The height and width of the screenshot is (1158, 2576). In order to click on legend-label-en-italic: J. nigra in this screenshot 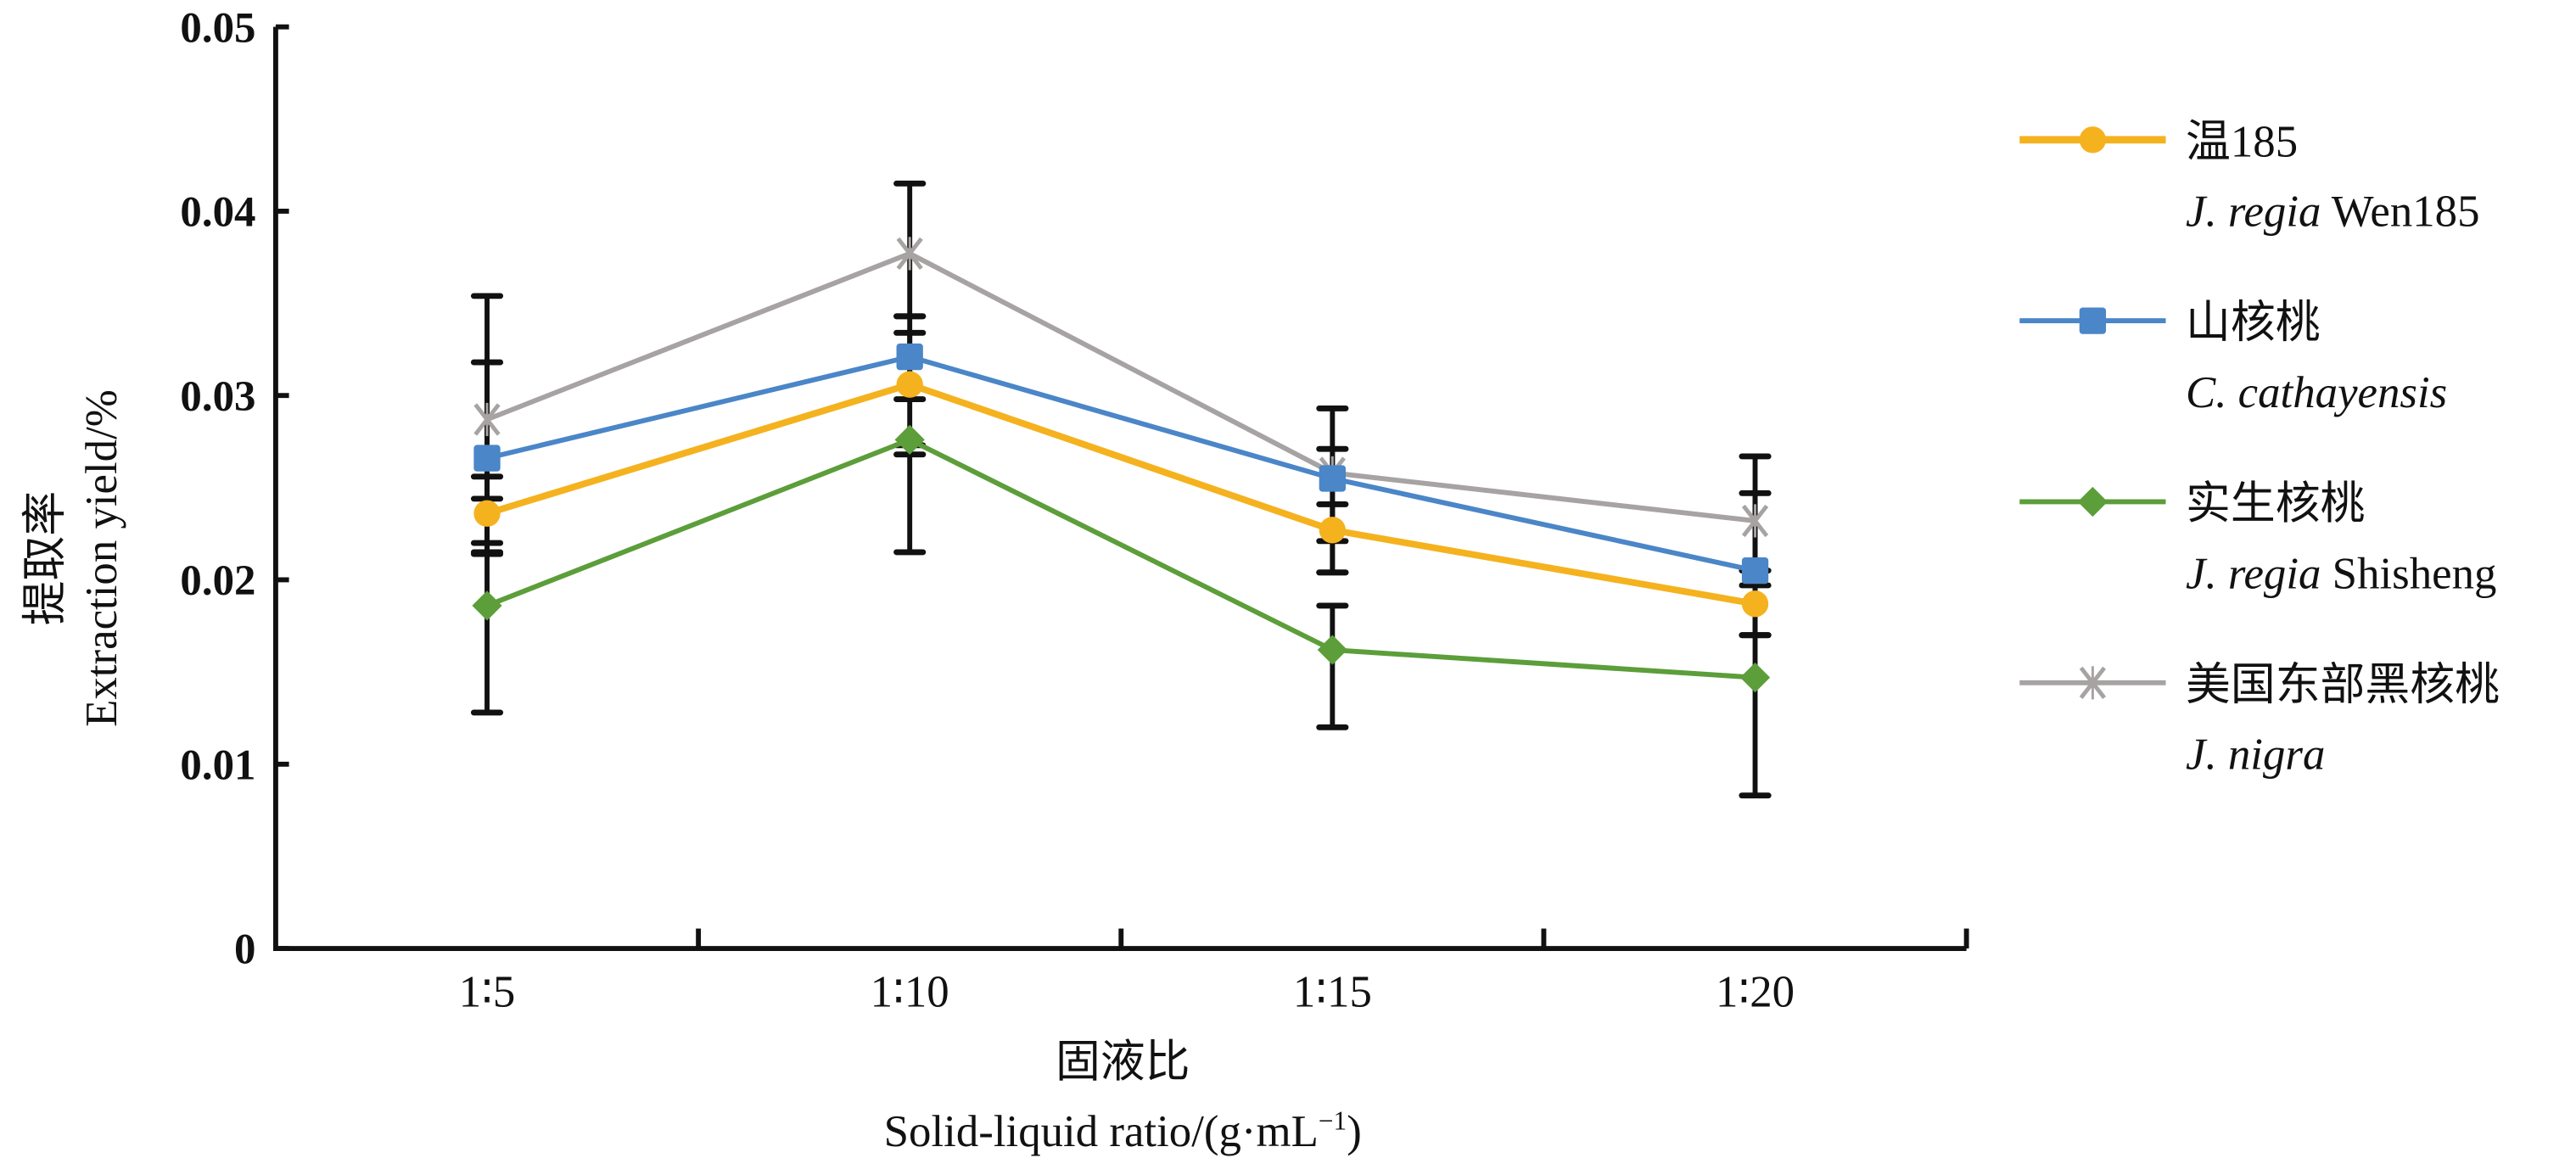, I will do `click(2256, 755)`.